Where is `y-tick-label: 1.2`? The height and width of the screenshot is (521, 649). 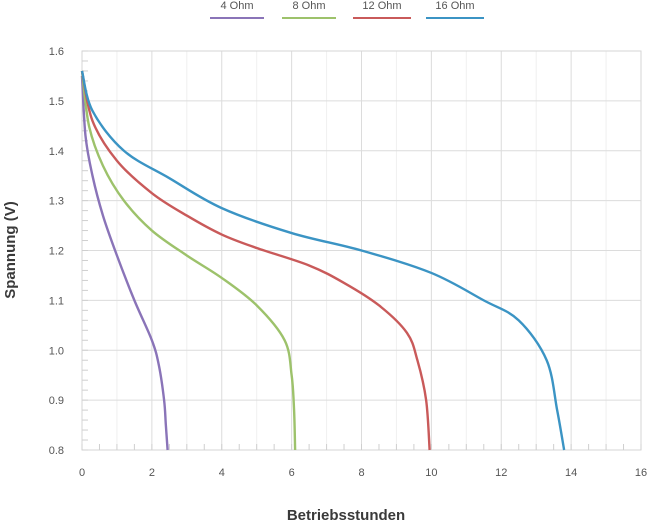
y-tick-label: 1.2 is located at coordinates (56, 252).